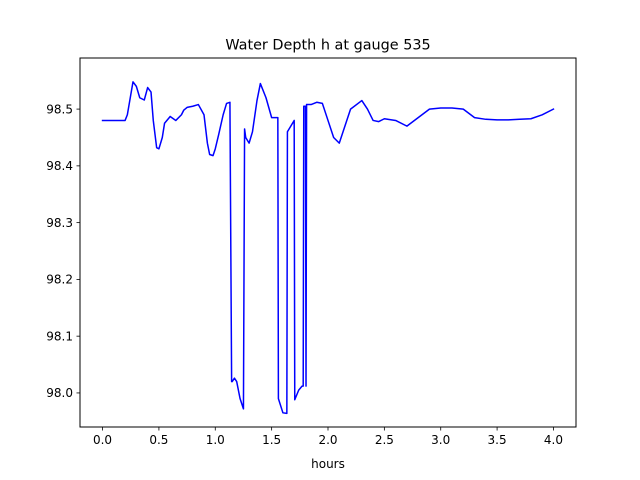 This screenshot has height=480, width=640. I want to click on y-tick-label: 98.5, so click(59, 109).